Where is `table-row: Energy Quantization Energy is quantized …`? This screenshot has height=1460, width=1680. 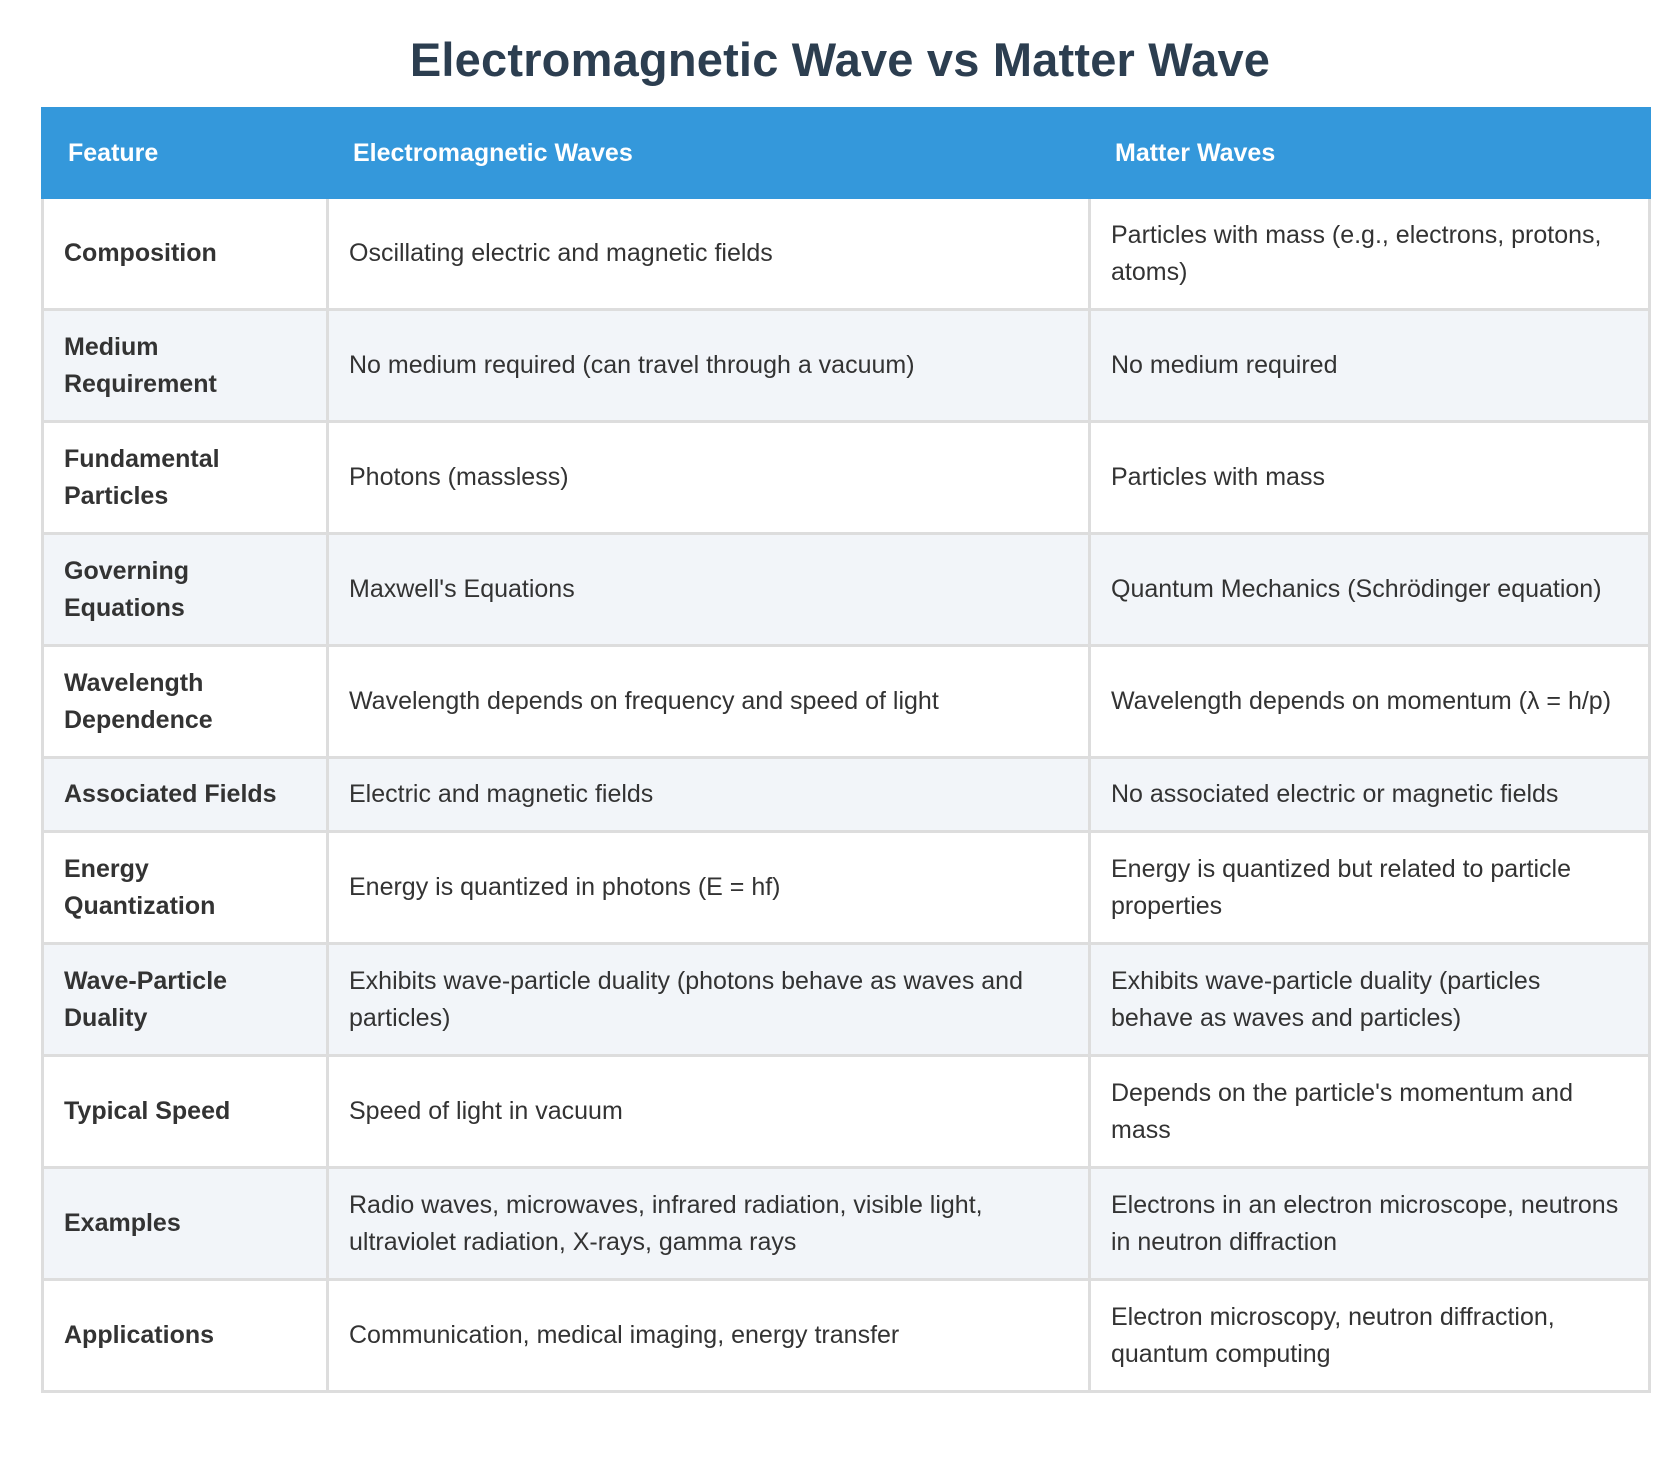
table-row: Energy Quantization Energy is quantized … is located at coordinates (846, 887).